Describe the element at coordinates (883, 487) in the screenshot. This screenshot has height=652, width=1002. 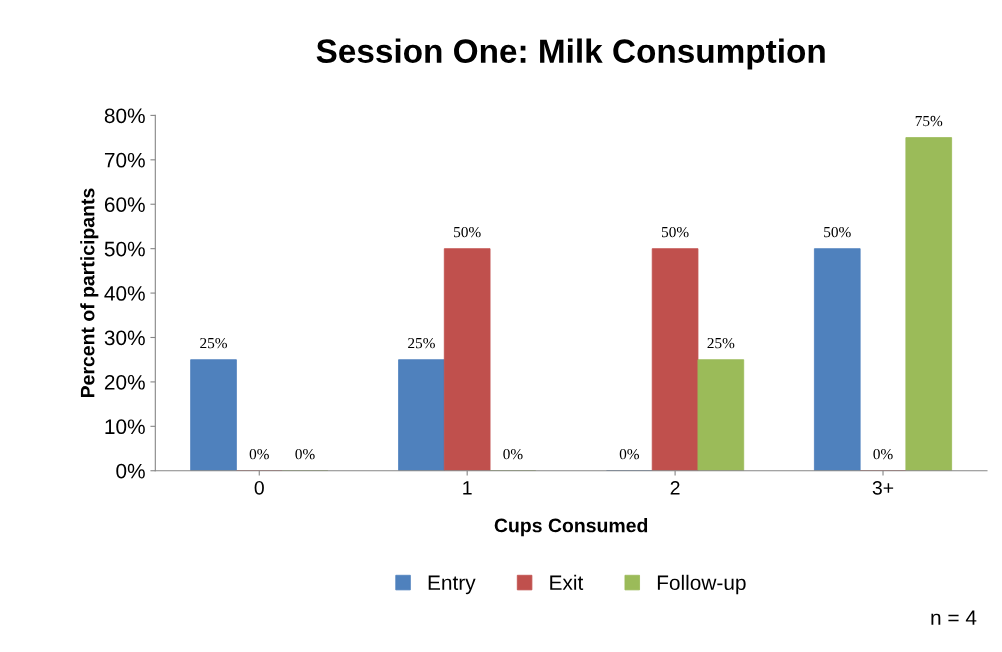
I see `x-tick-label: 3+` at that location.